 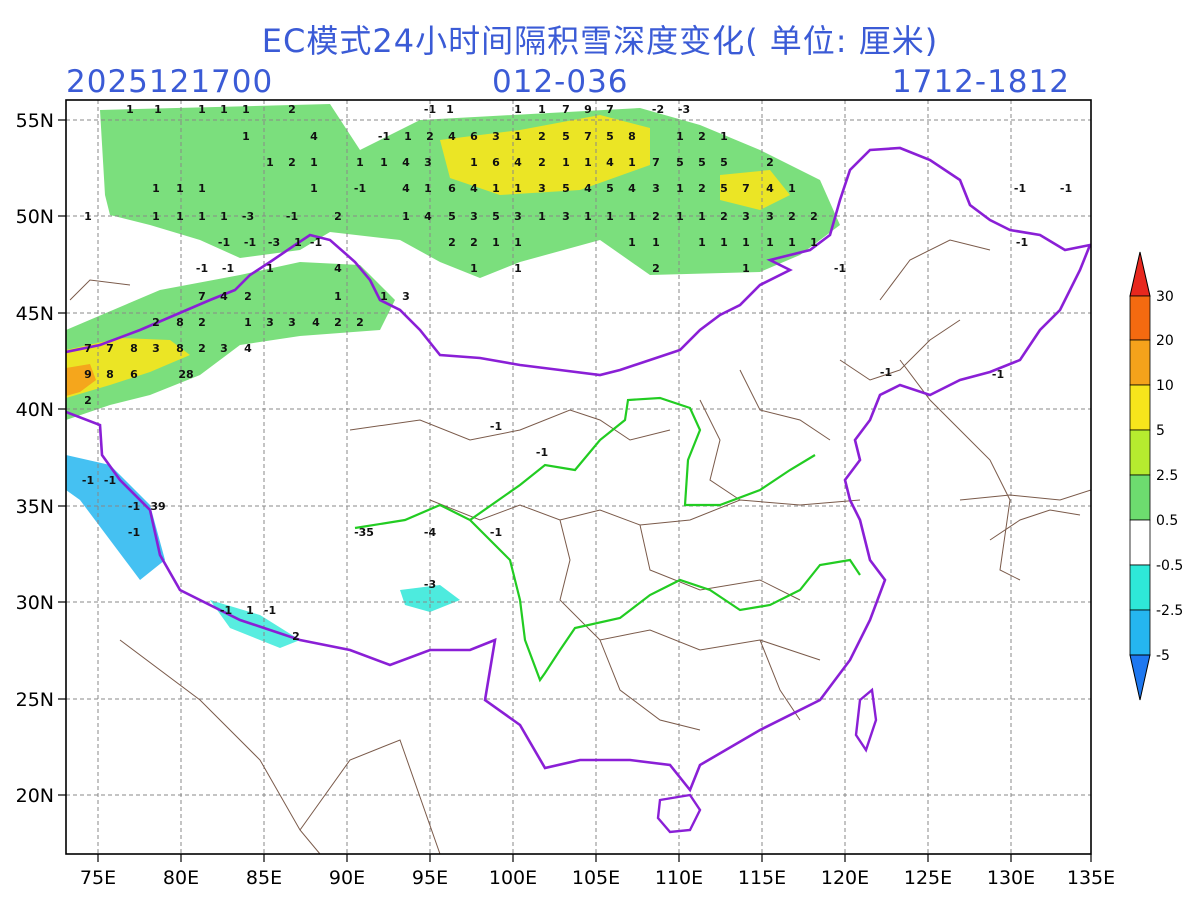 I want to click on colorbar-label: 30, so click(x=1165, y=297).